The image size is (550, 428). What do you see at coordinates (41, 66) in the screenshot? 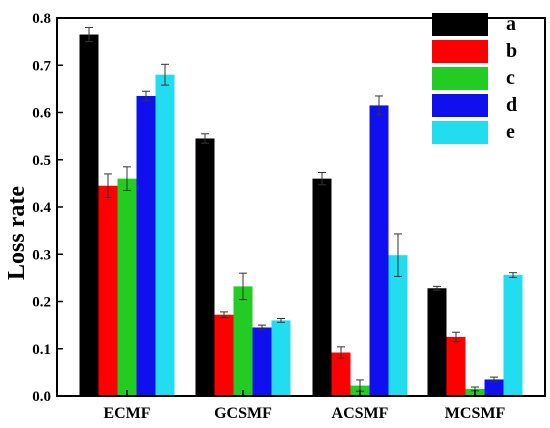
I see `y-tick-label: 0.7` at bounding box center [41, 66].